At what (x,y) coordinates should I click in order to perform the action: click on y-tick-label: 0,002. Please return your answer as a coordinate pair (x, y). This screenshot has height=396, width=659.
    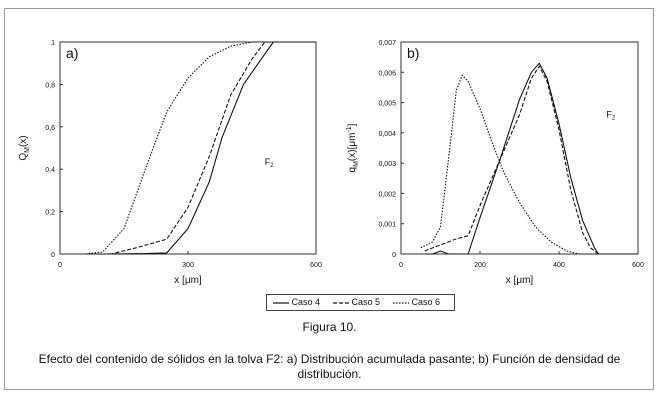
    Looking at the image, I should click on (387, 194).